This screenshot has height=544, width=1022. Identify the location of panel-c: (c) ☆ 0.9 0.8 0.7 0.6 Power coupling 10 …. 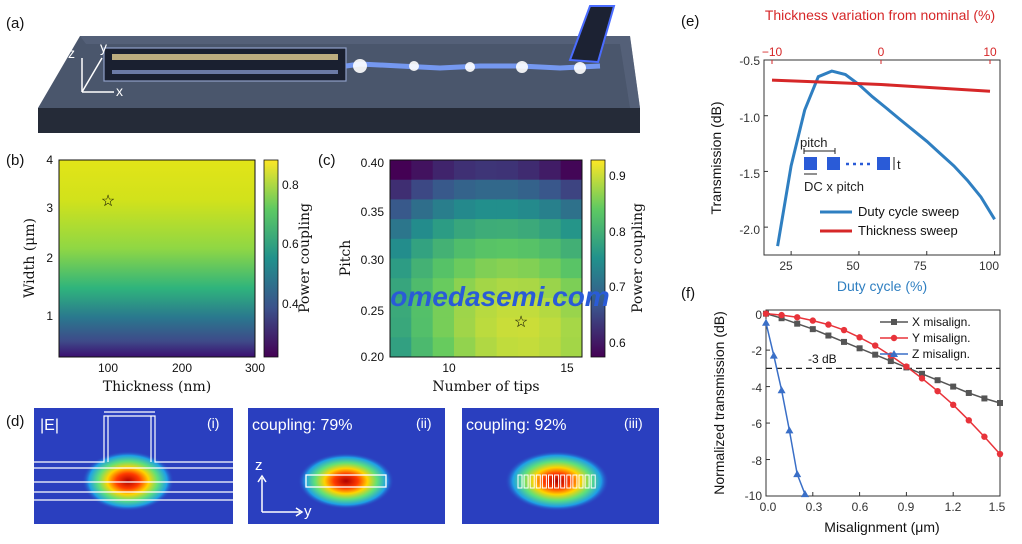
(482, 273).